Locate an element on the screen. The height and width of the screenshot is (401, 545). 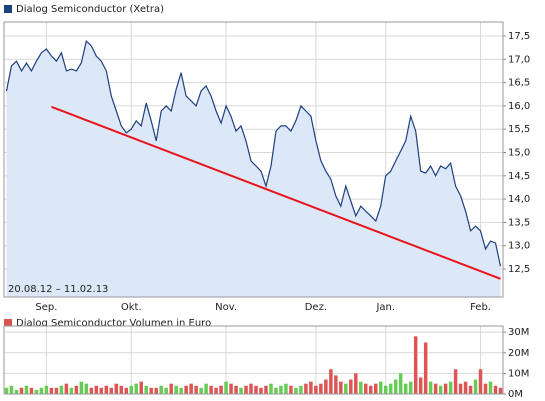
y-tick-label: 13,0 is located at coordinates (519, 246).